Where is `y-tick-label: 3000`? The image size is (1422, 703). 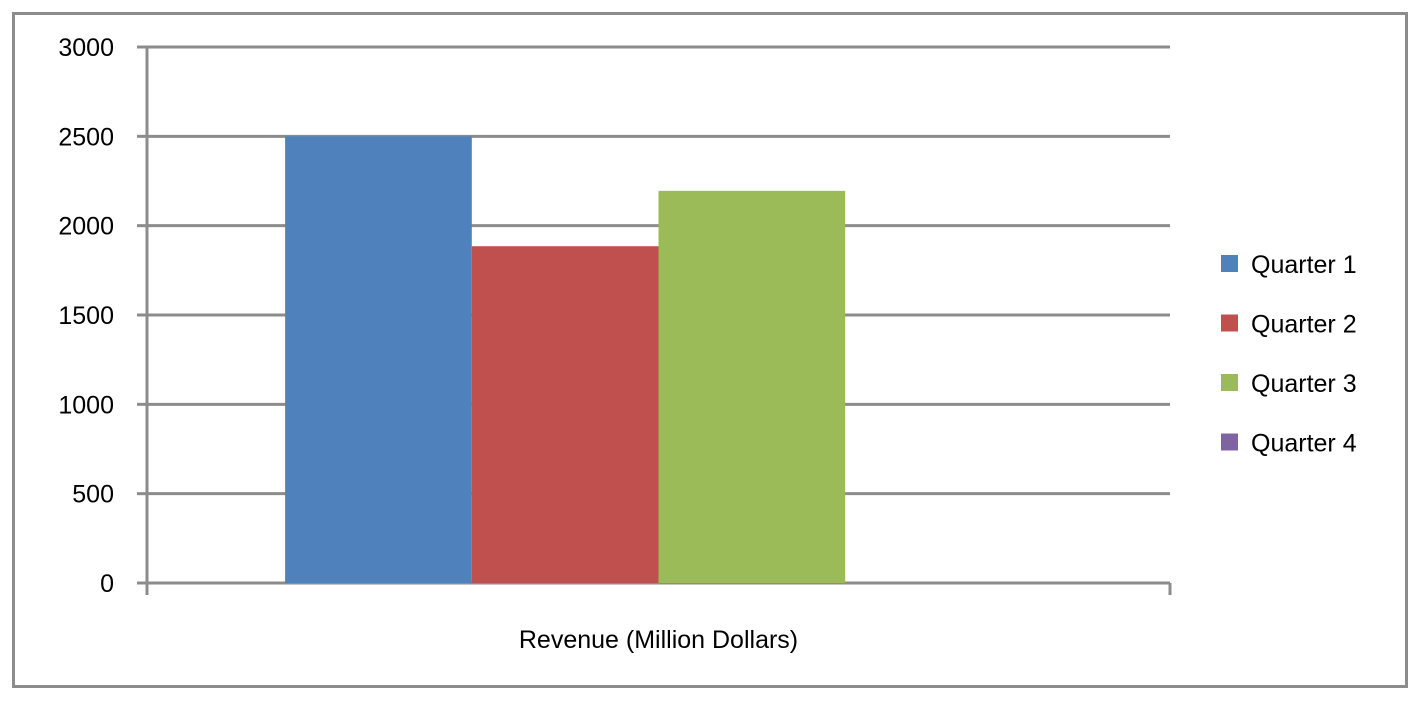 y-tick-label: 3000 is located at coordinates (86, 48).